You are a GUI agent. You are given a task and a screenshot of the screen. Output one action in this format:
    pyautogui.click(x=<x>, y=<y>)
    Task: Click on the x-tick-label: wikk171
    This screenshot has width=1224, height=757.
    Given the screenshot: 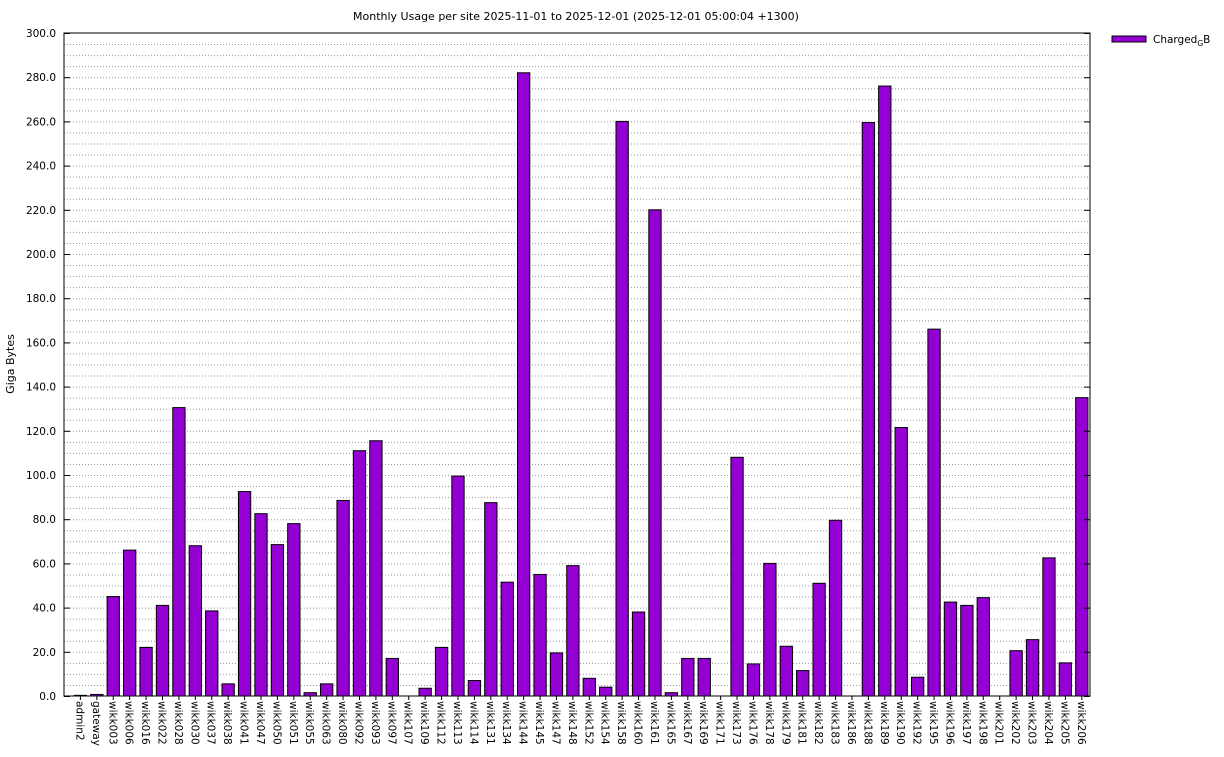 What is the action you would take?
    pyautogui.click(x=720, y=723)
    